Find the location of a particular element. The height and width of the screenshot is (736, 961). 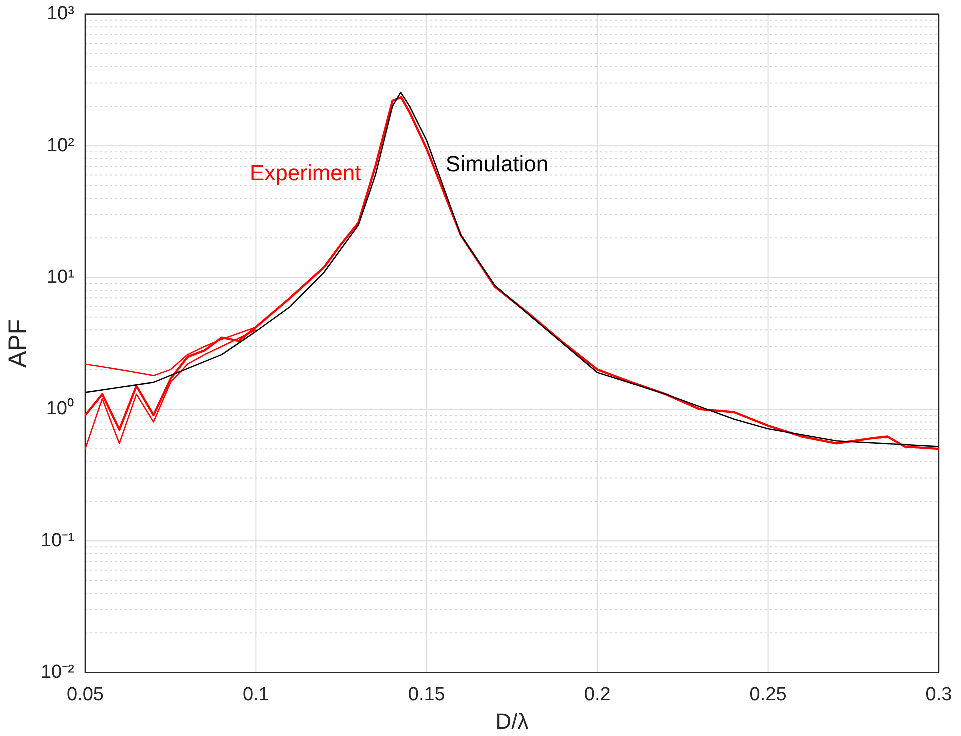

series-label: Experiment is located at coordinates (306, 173).